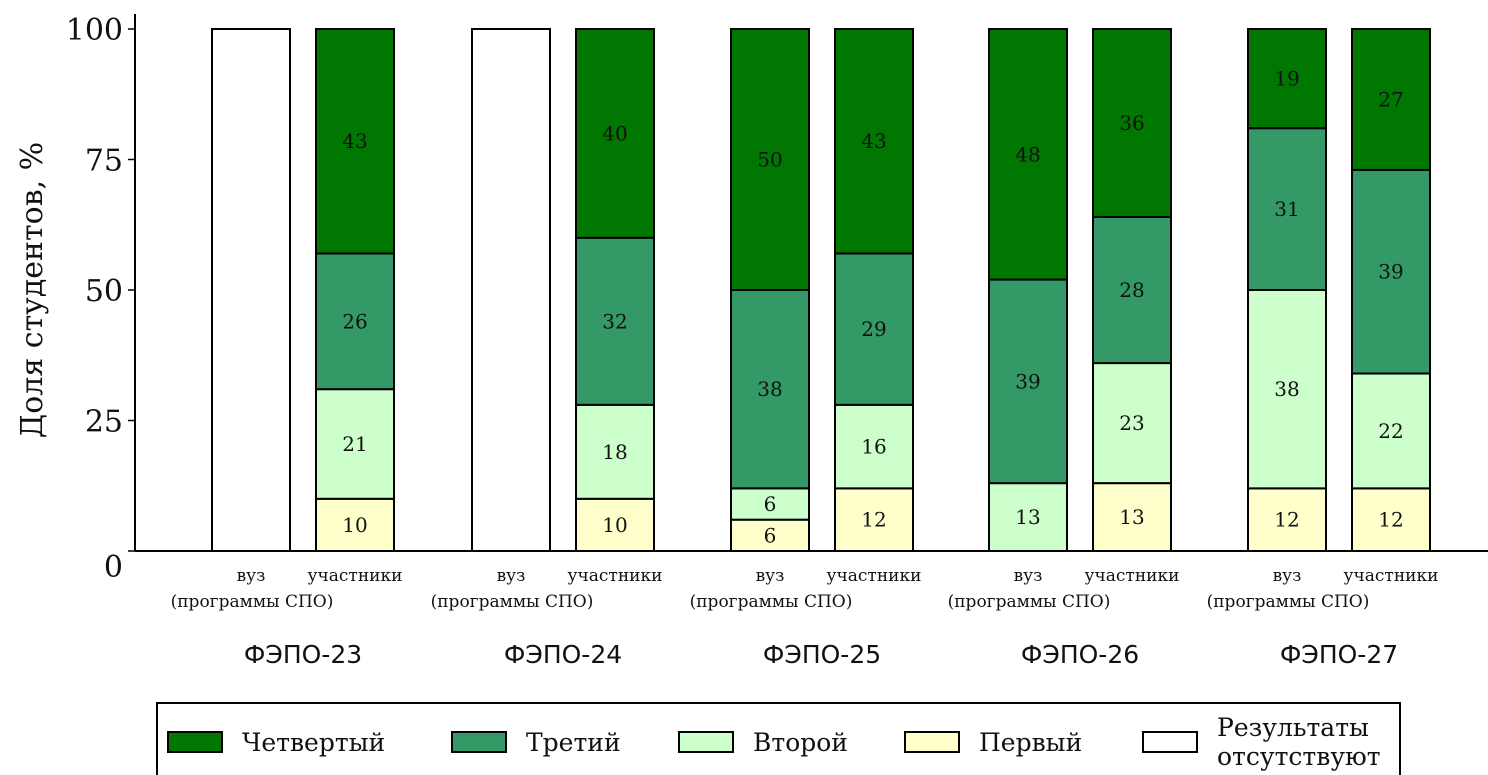 This screenshot has height=775, width=1488. I want to click on group-label: ФЭПО-23, so click(303, 654).